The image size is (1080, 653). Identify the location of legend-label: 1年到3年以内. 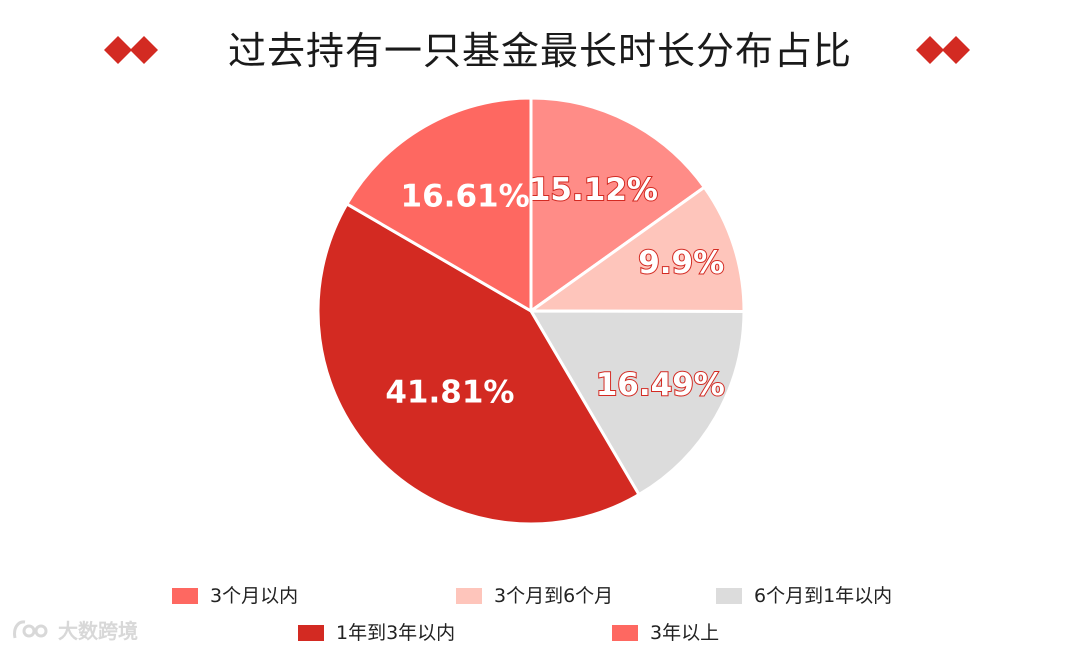
(396, 633).